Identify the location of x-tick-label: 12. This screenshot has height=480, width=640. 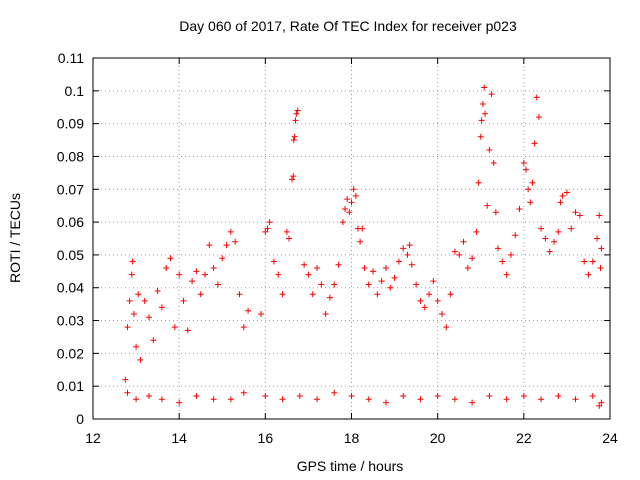
(93, 438).